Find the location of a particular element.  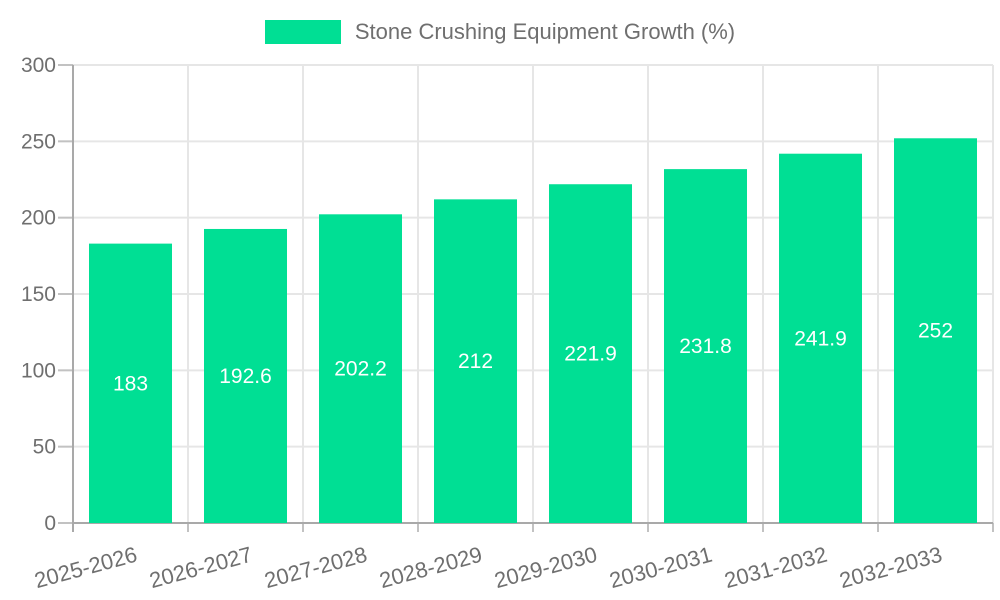

x-axis-tick-label: 2031-2032 is located at coordinates (776, 567).